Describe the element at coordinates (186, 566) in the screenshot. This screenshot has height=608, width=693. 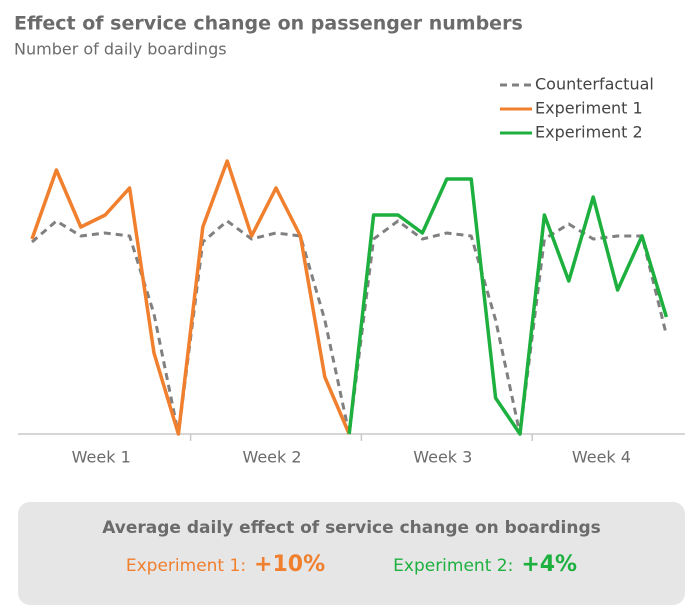
I see `summary-label: Experiment 1:` at that location.